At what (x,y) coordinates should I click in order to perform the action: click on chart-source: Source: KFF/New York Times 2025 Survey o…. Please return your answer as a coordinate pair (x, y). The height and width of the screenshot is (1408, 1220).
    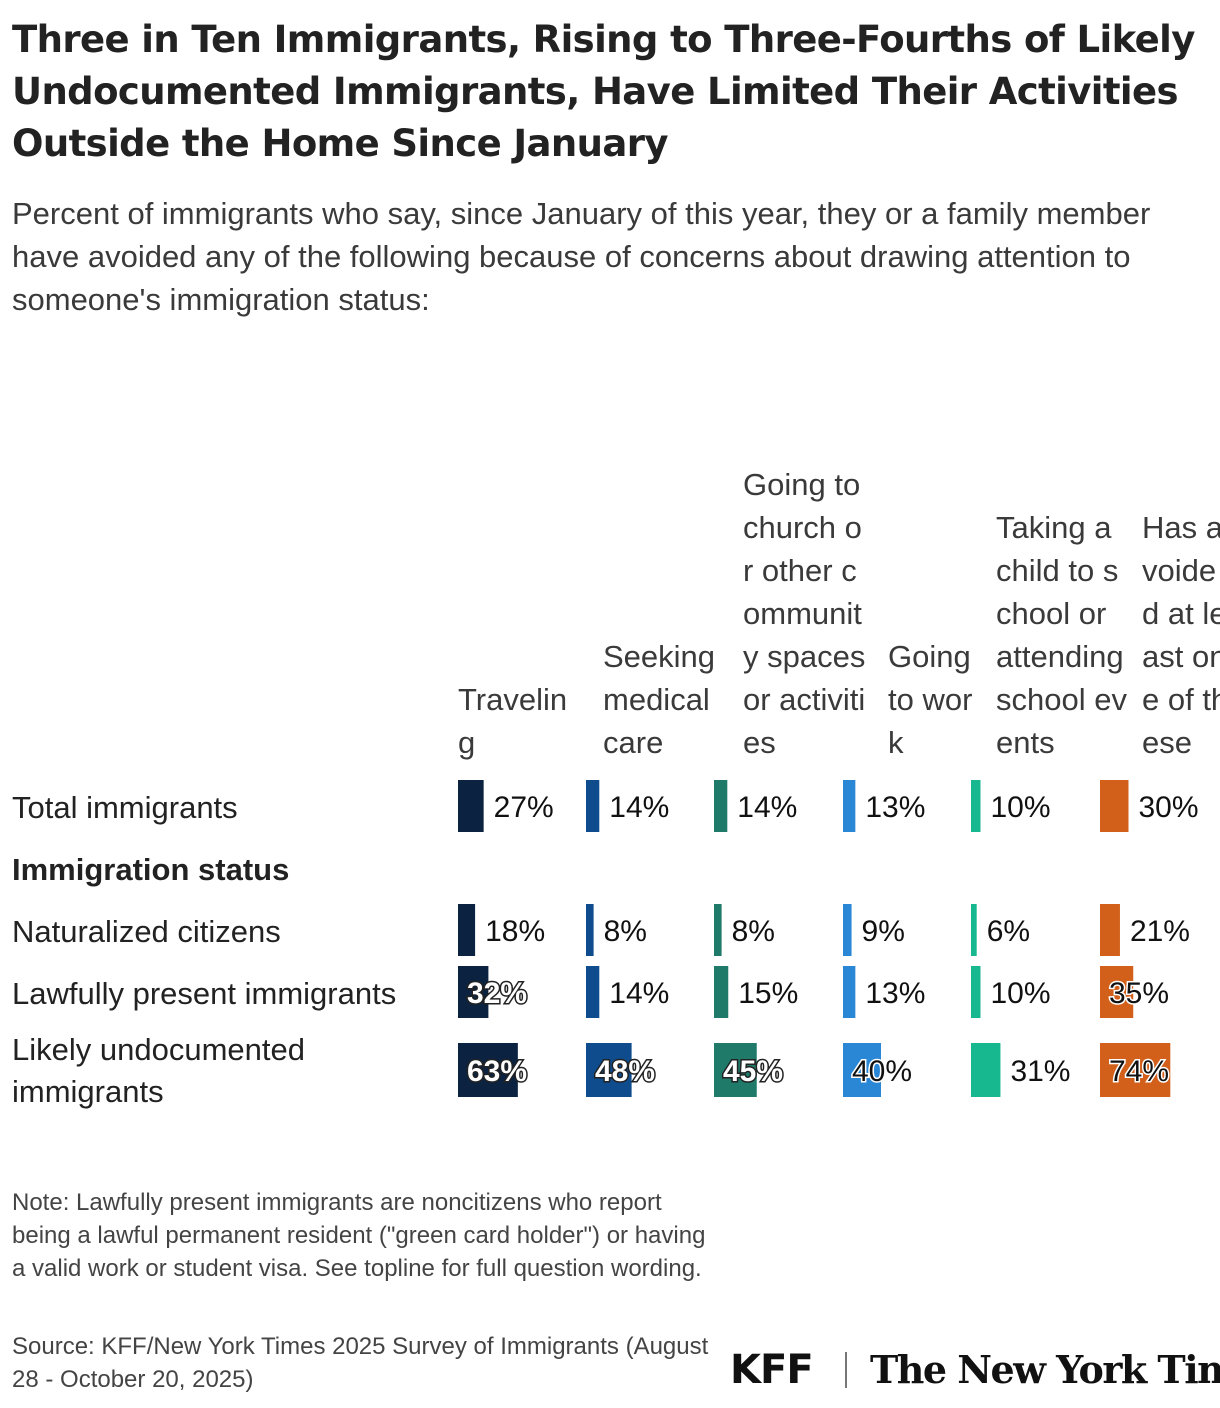
    Looking at the image, I should click on (360, 1363).